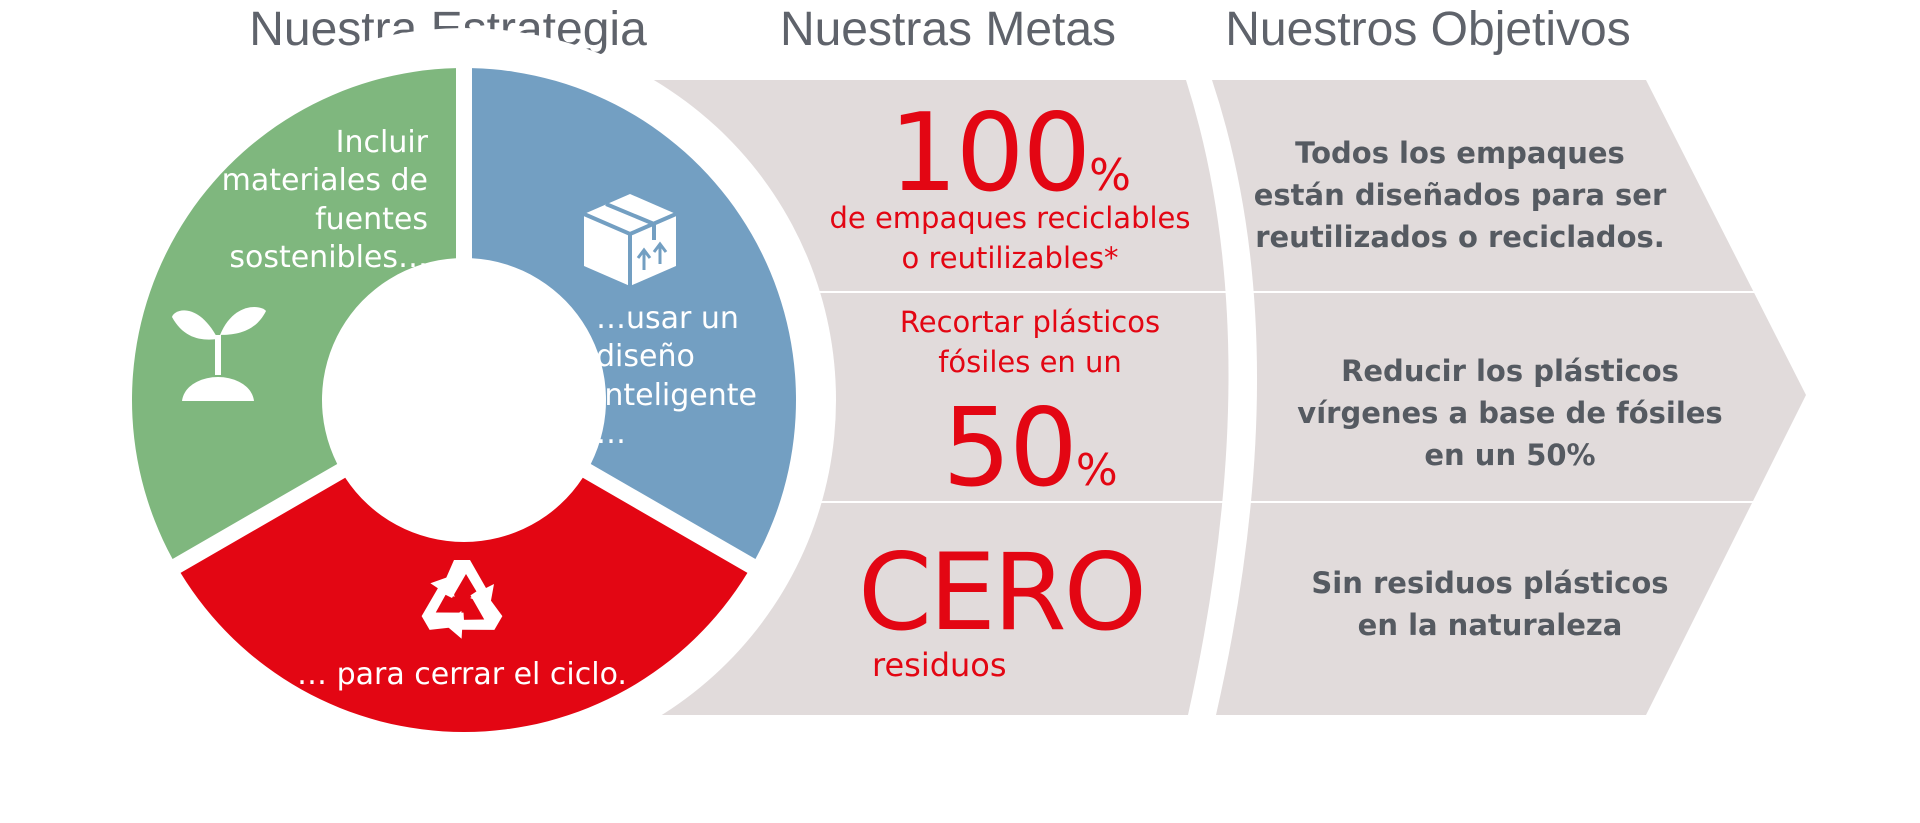  I want to click on goal-zero-number: CERO, so click(1002, 592).